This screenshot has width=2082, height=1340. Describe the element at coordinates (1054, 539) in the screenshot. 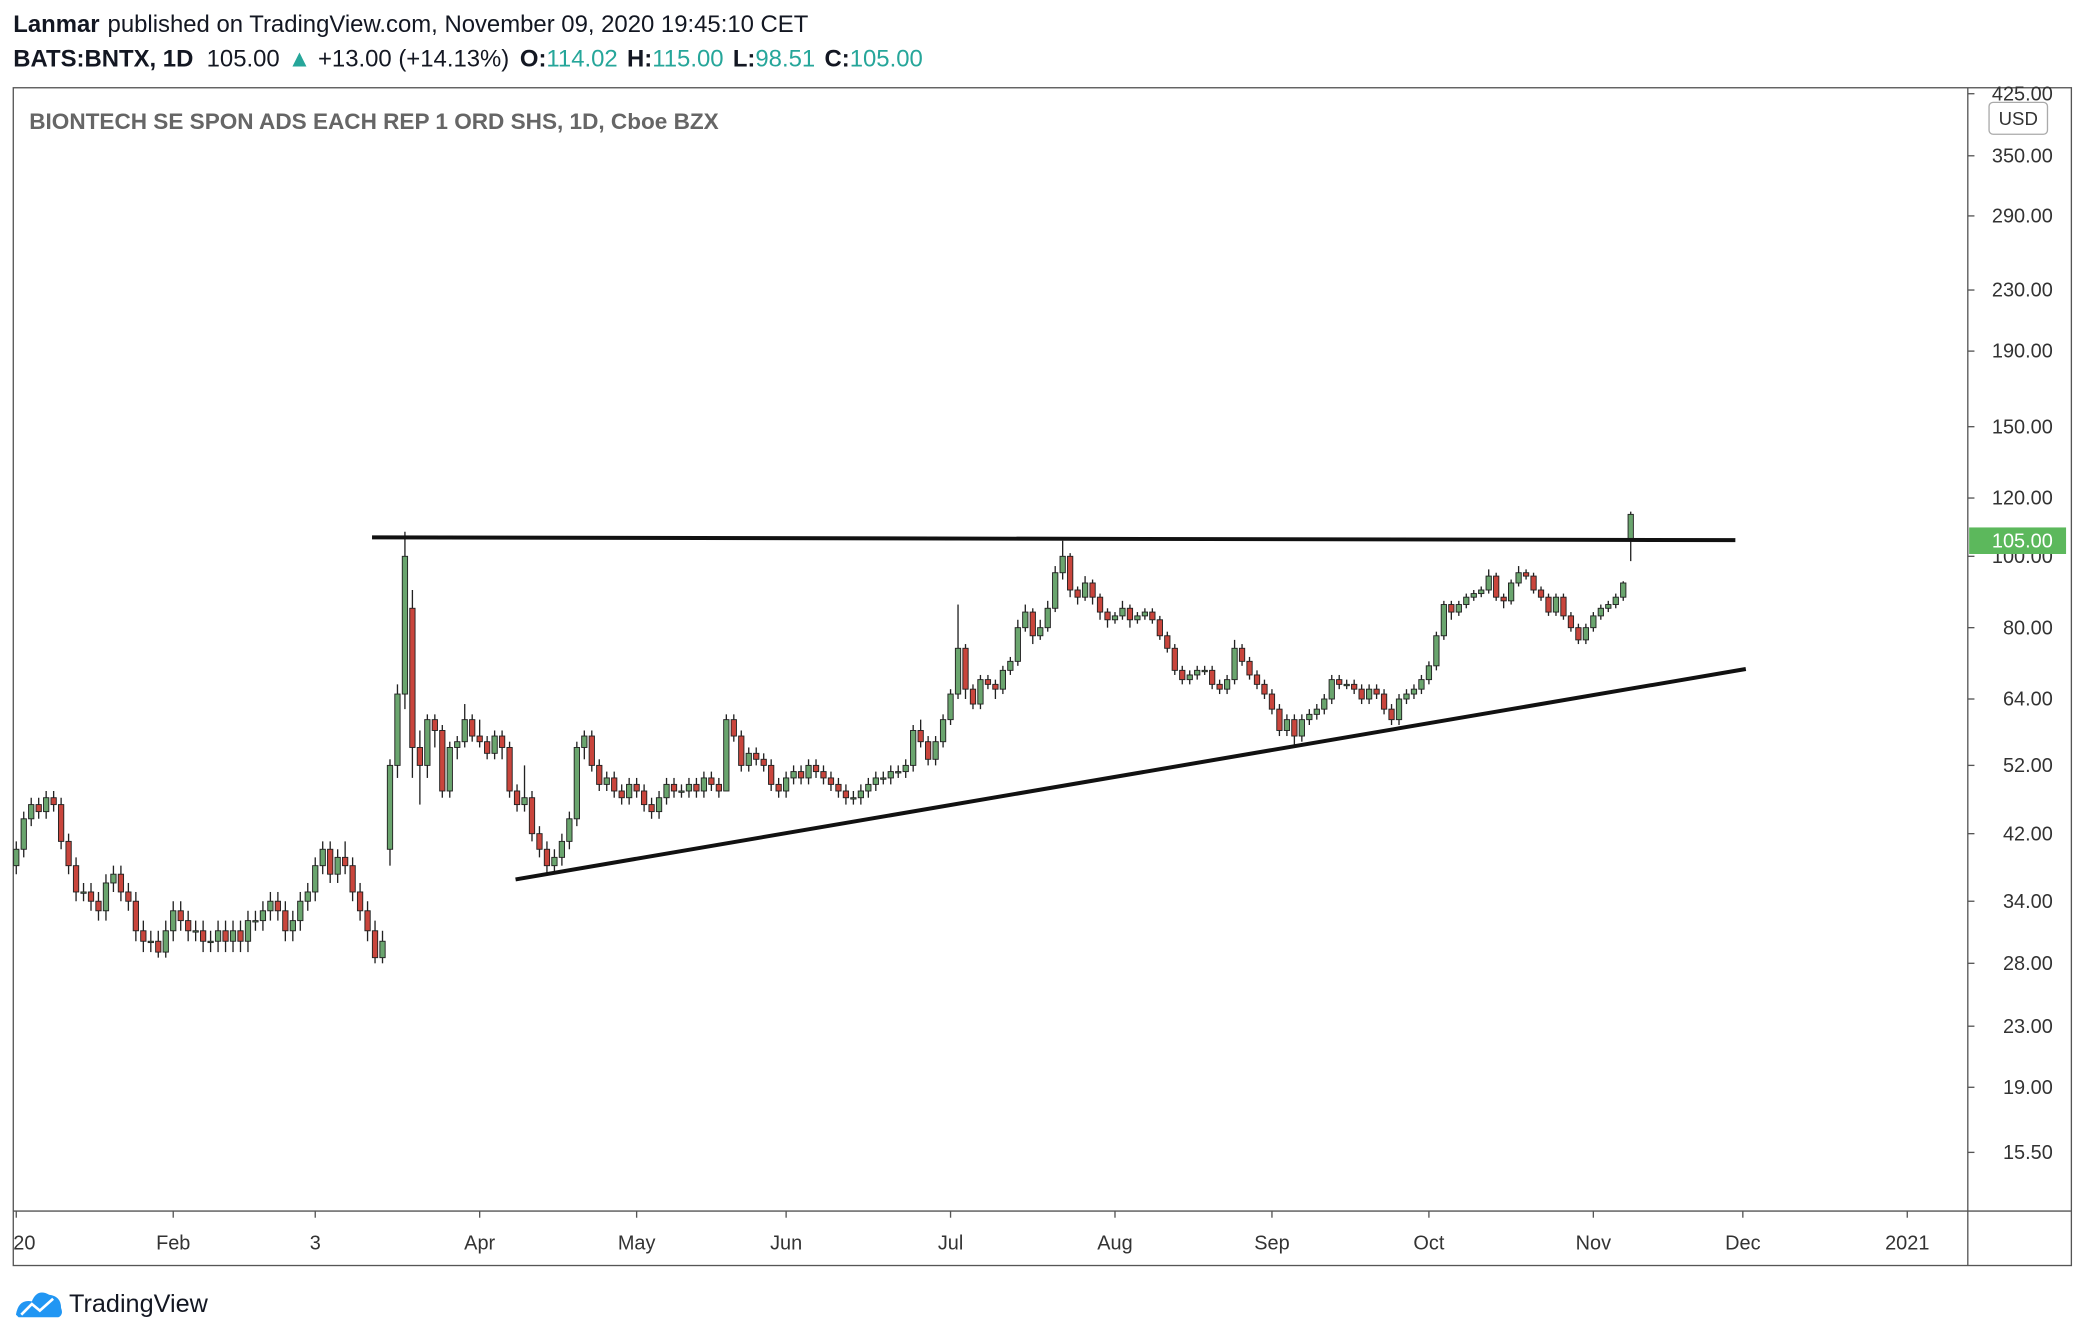

I see `trend-line` at that location.